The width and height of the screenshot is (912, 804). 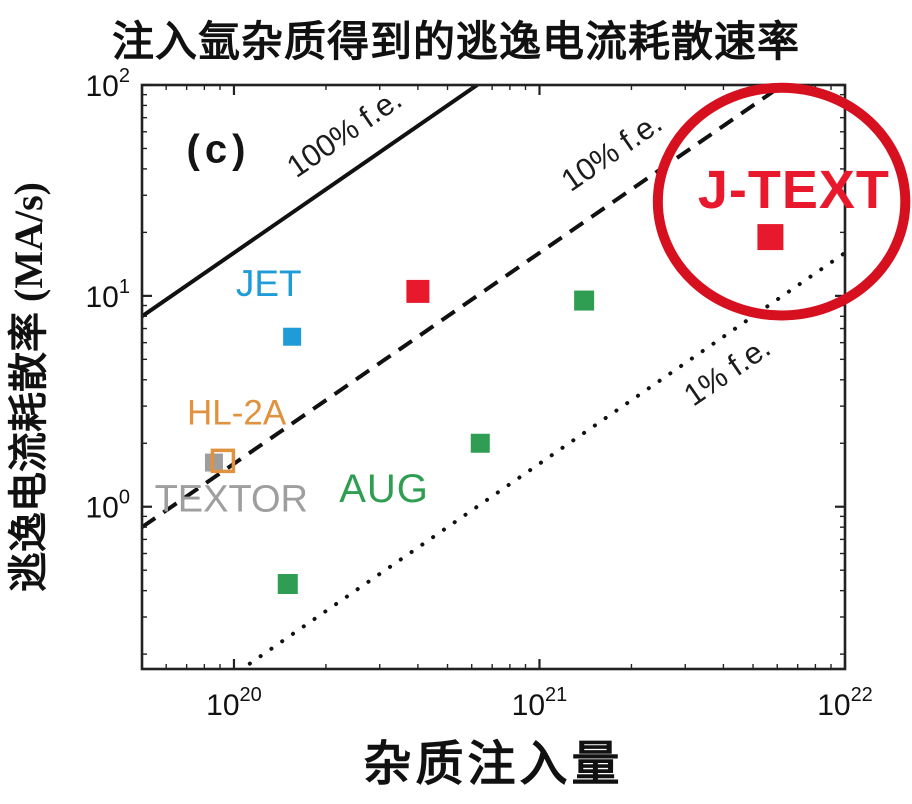 What do you see at coordinates (493, 764) in the screenshot?
I see `x-axis-label: 杂质注入量` at bounding box center [493, 764].